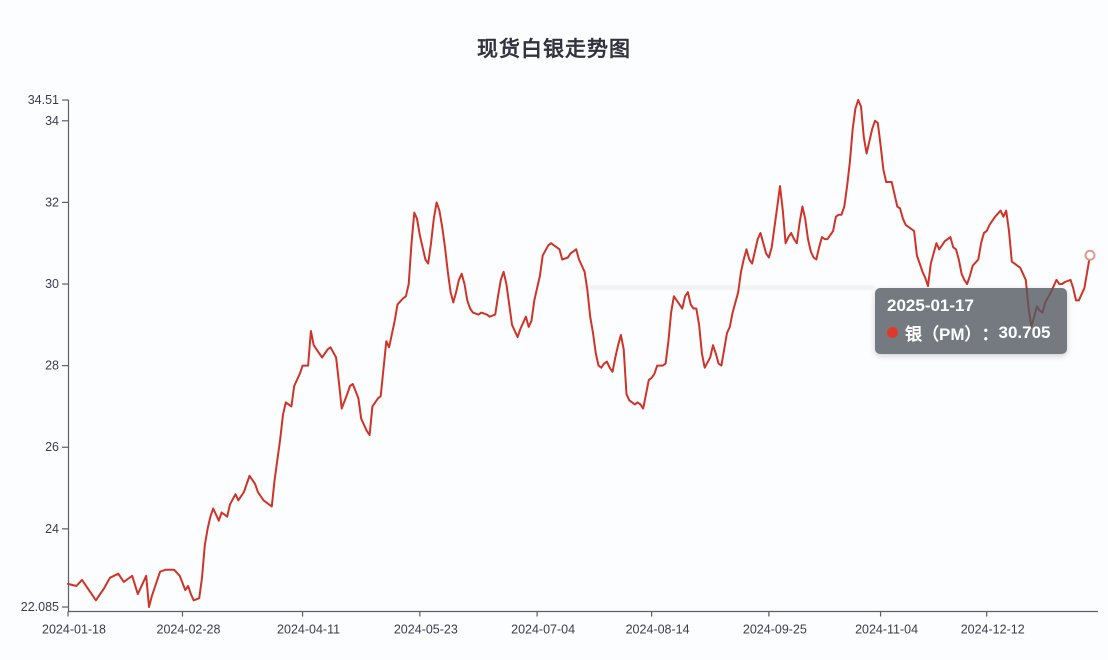 Image resolution: width=1108 pixels, height=660 pixels. Describe the element at coordinates (1090, 255) in the screenshot. I see `last-point-marker` at that location.